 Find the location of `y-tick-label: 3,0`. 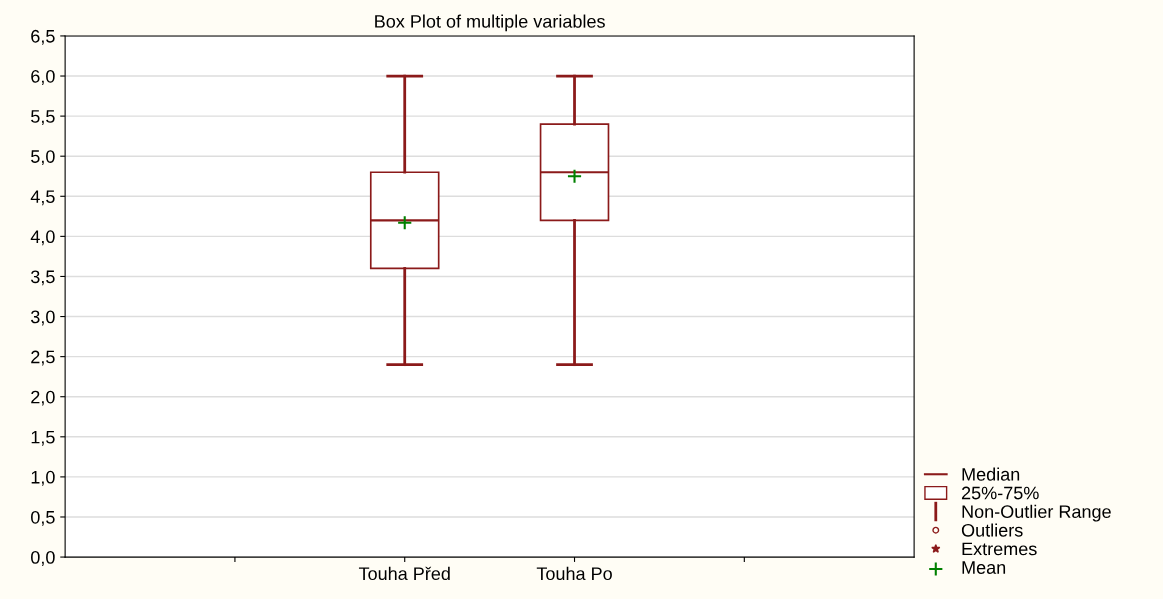

y-tick-label: 3,0 is located at coordinates (43, 318).